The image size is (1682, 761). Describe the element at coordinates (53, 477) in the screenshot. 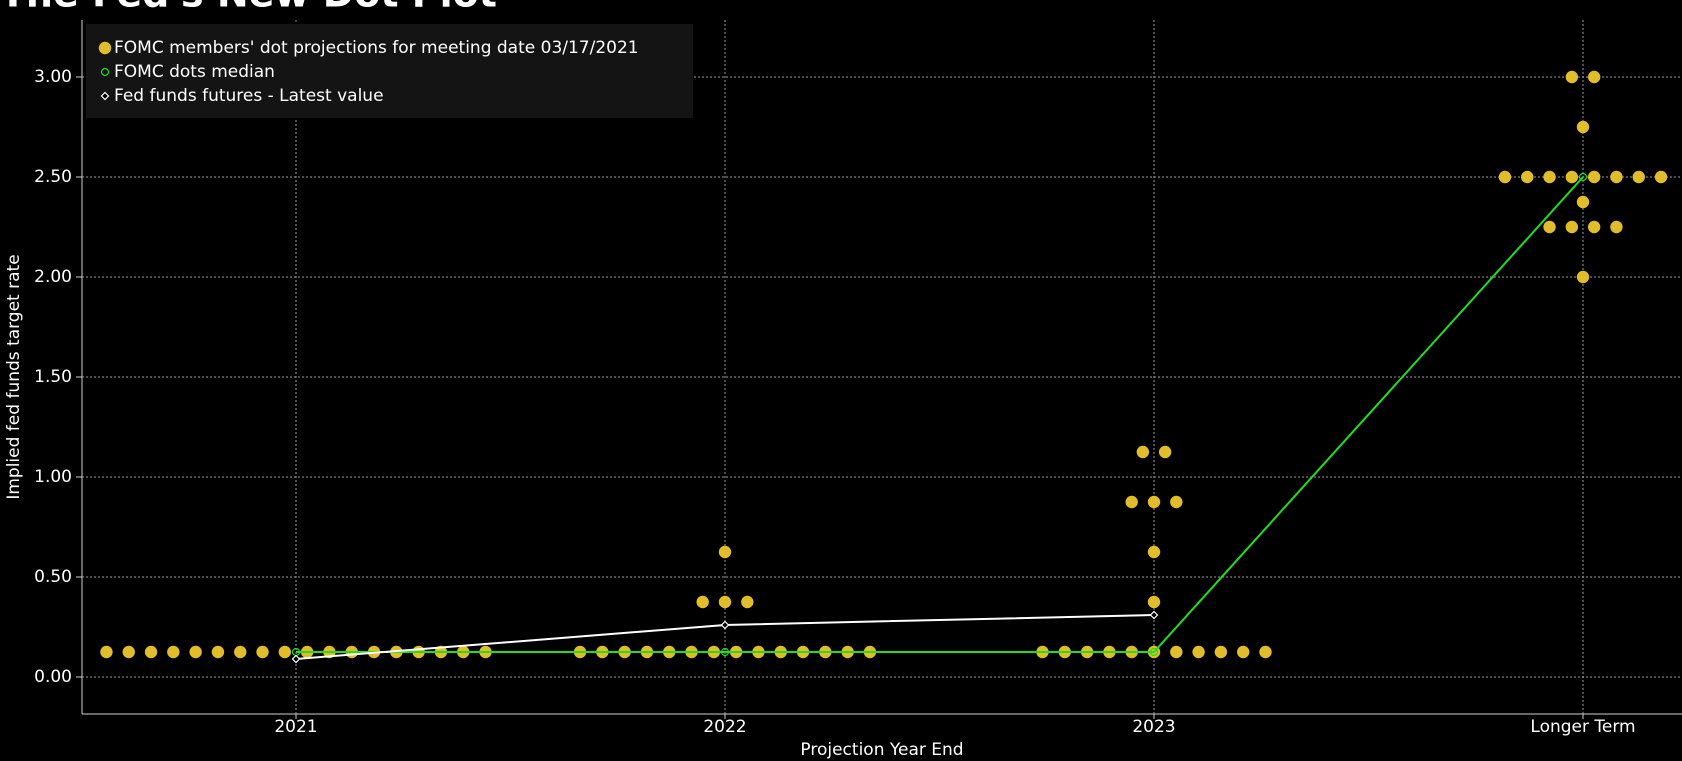

I see `y-tick-label: 1.00` at that location.